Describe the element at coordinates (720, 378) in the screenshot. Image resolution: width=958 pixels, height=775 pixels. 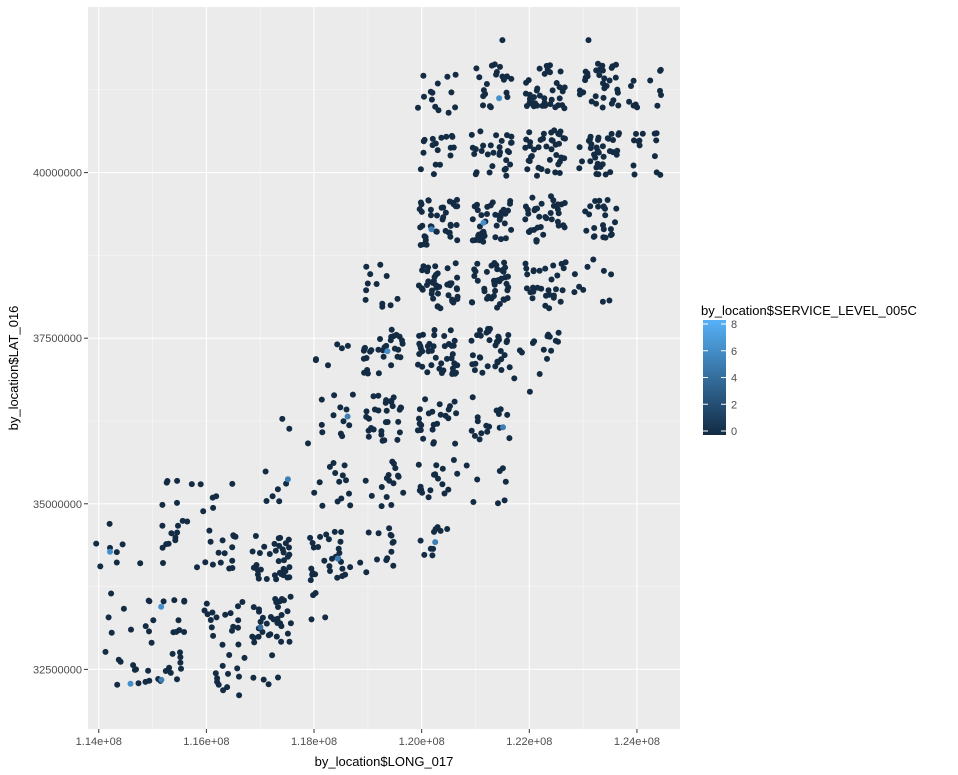
I see `legend-ticks: 0 2 4 6 8` at that location.